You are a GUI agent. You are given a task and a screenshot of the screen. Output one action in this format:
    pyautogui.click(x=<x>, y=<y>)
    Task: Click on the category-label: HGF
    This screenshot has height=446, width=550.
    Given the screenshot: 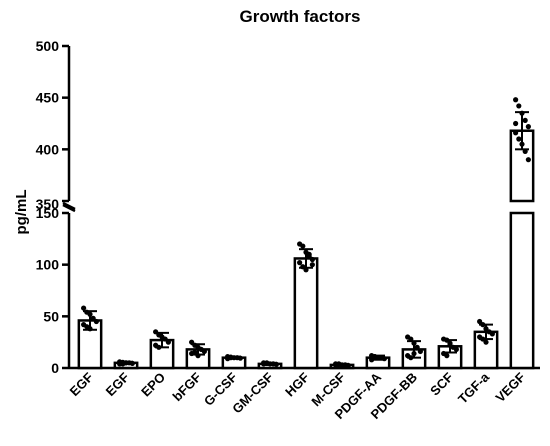 What is the action you would take?
    pyautogui.click(x=297, y=384)
    